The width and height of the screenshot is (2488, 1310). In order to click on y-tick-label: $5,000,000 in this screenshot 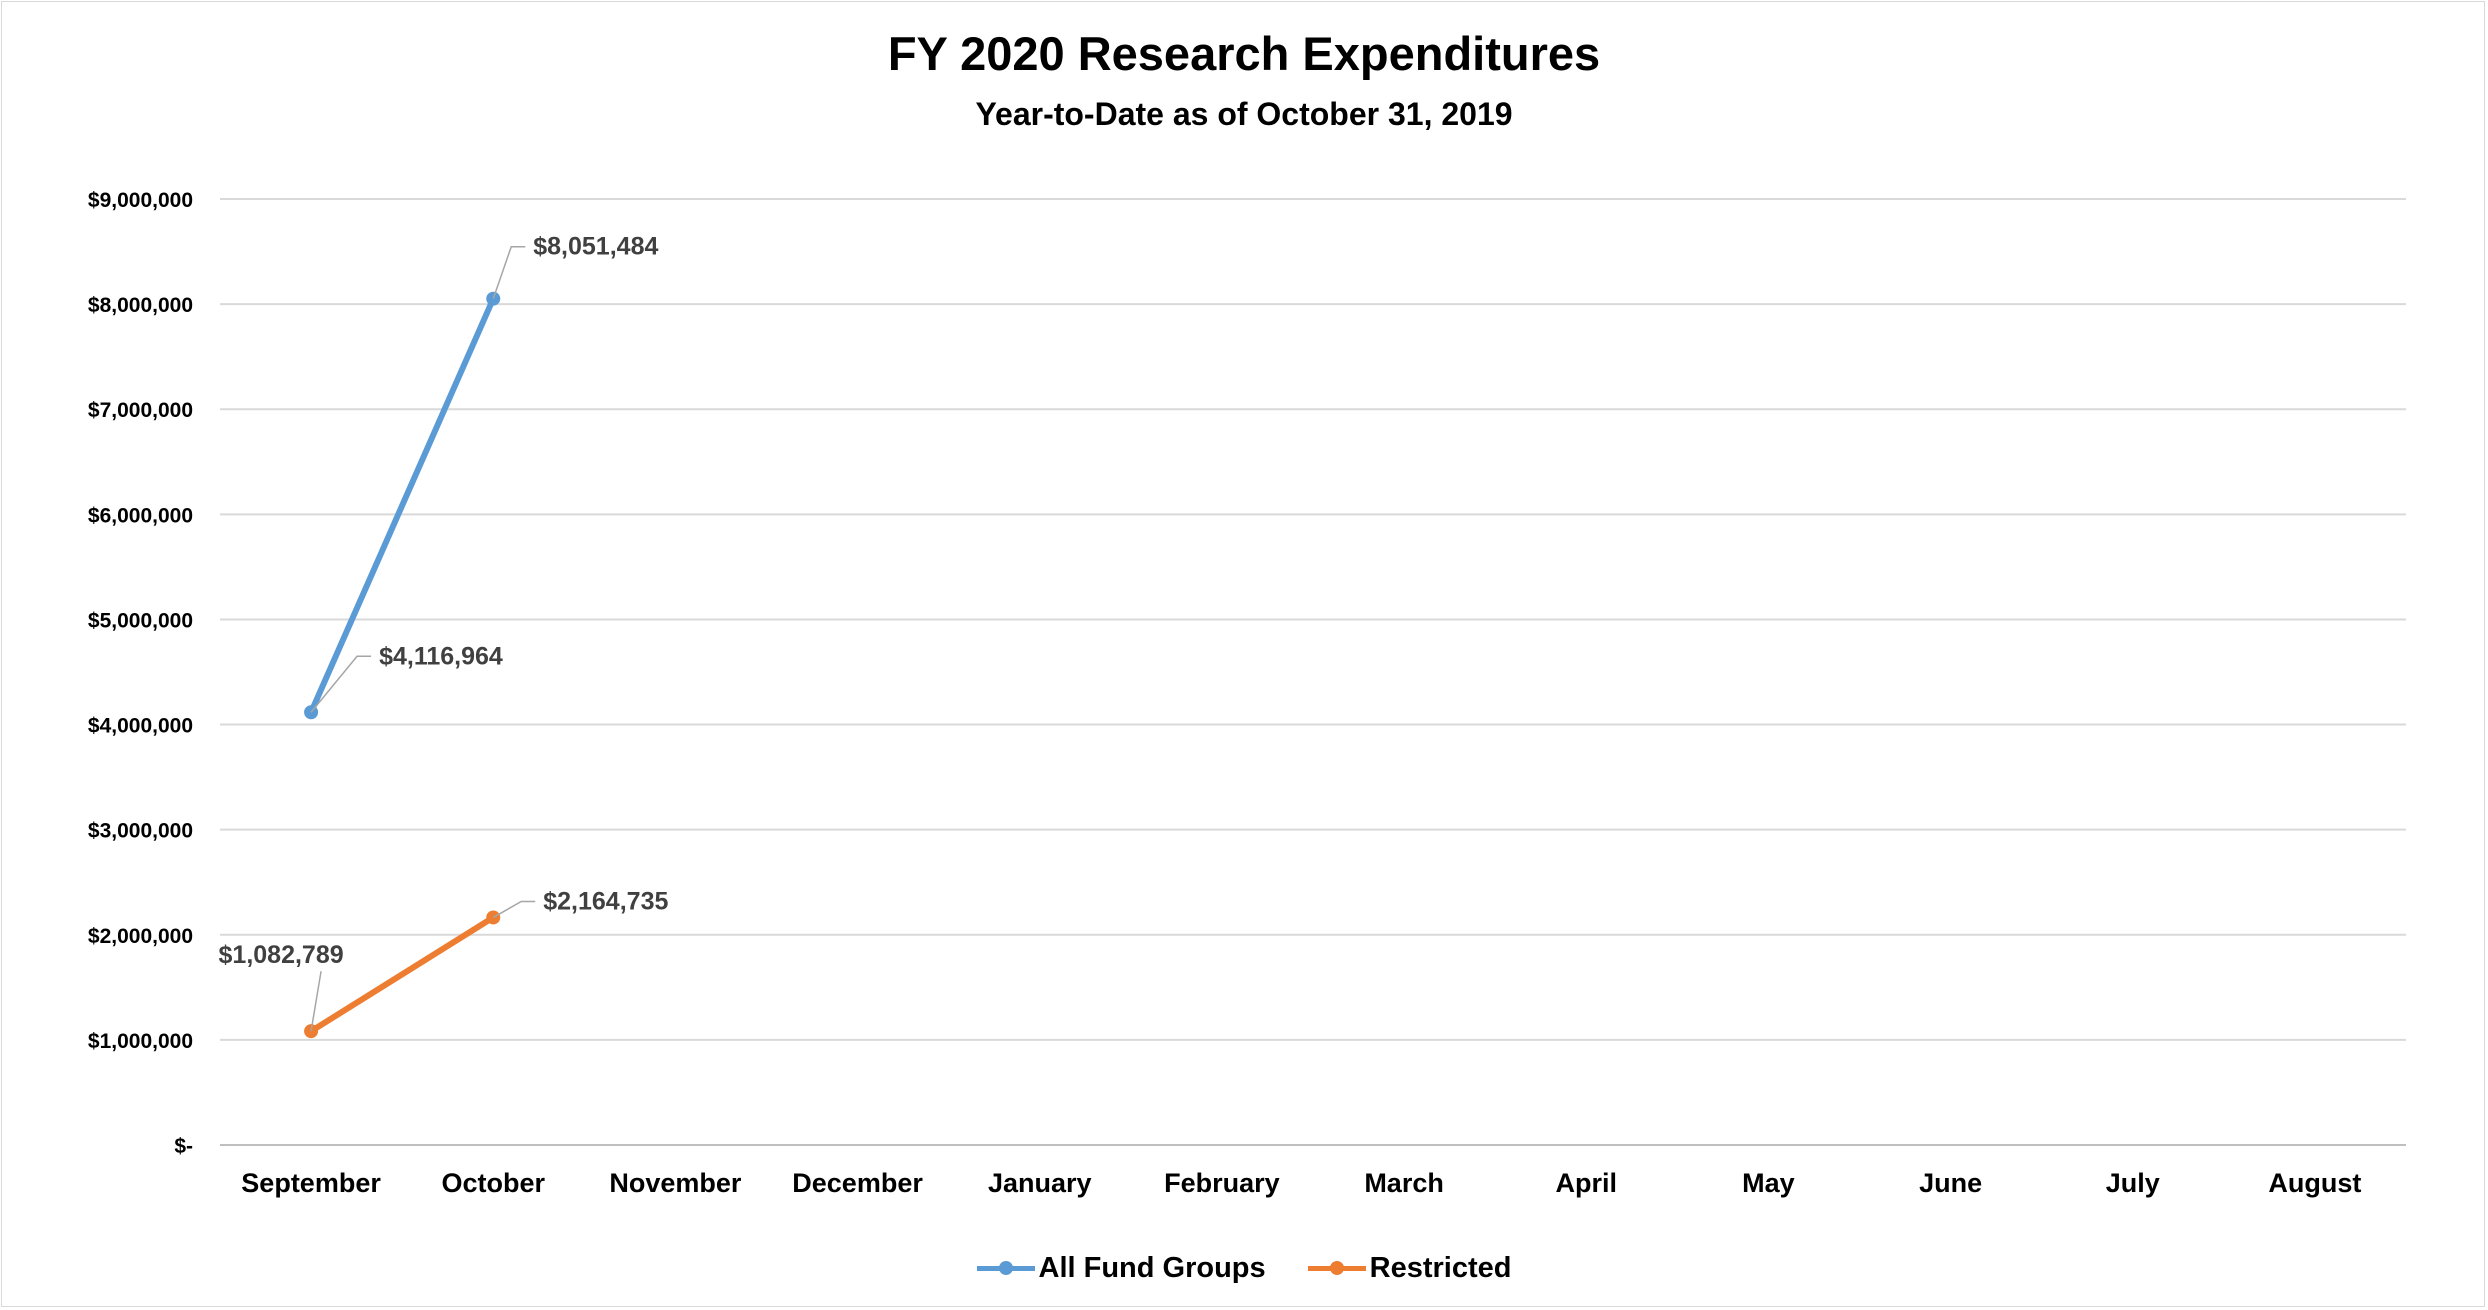, I will do `click(140, 620)`.